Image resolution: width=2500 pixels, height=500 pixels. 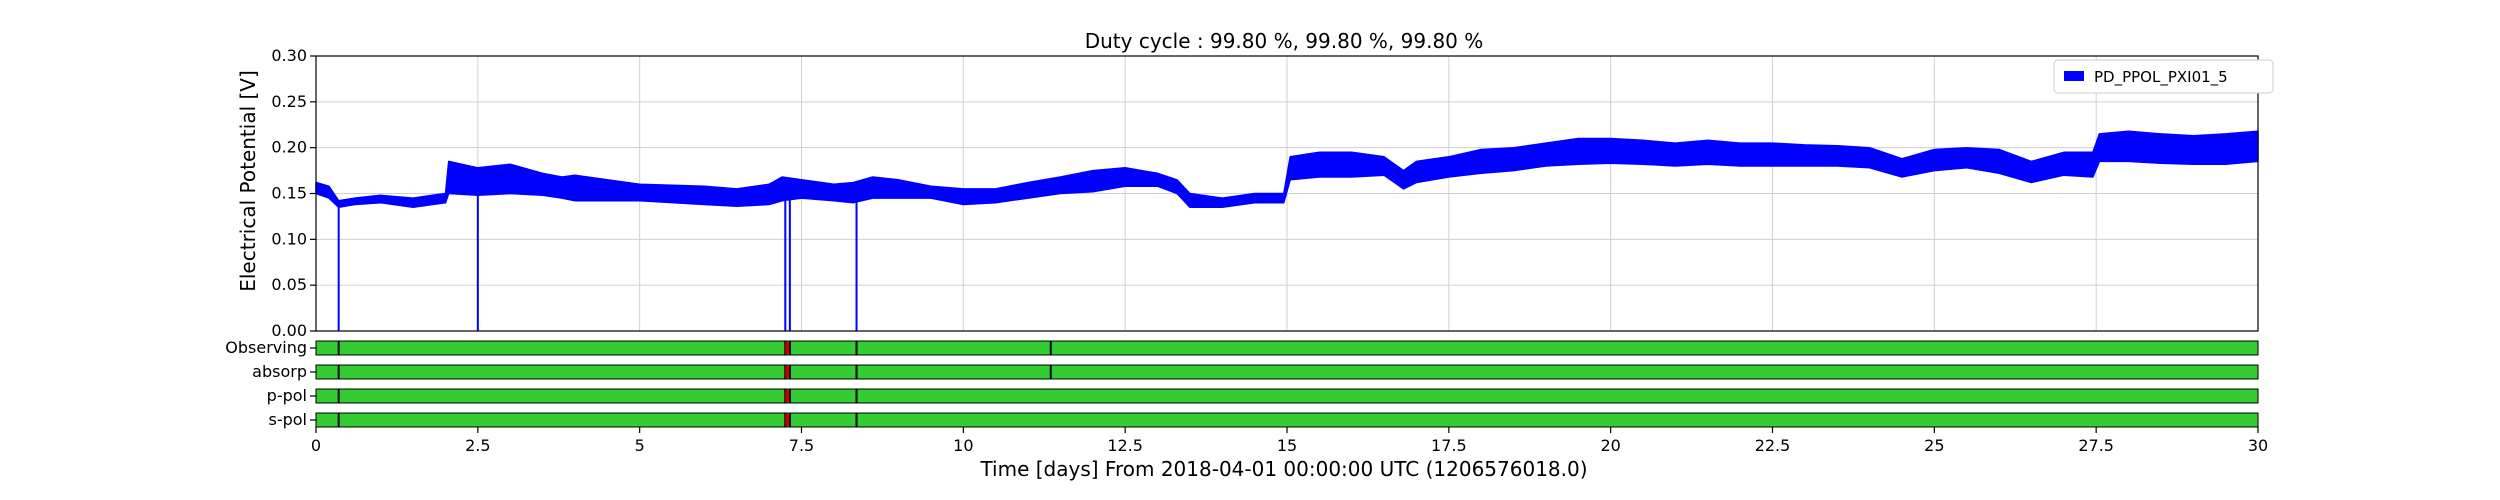 I want to click on x-tick-label: 7.5, so click(x=801, y=445).